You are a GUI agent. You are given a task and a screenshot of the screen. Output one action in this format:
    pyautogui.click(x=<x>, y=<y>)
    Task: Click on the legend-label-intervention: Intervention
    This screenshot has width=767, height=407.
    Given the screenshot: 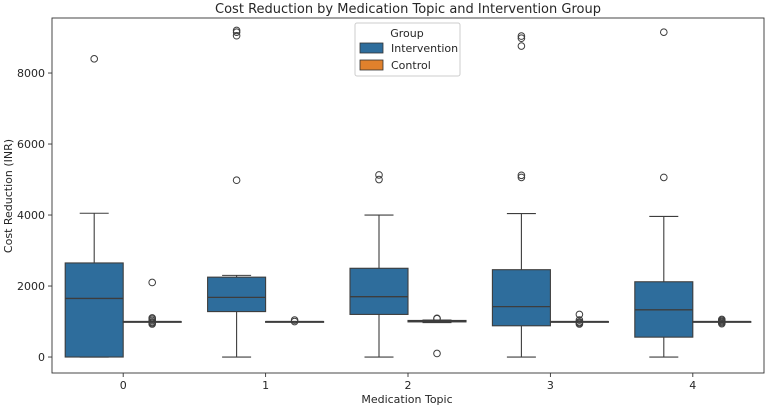 What is the action you would take?
    pyautogui.click(x=424, y=48)
    